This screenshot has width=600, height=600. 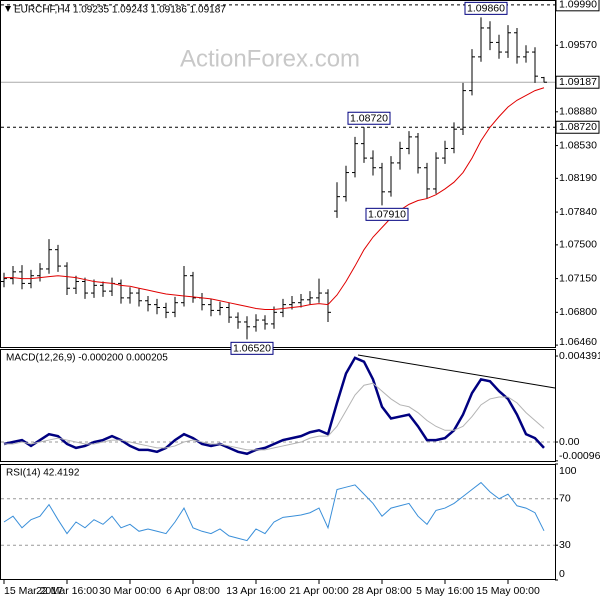 I want to click on price-level-label: 1.09187, so click(x=578, y=82).